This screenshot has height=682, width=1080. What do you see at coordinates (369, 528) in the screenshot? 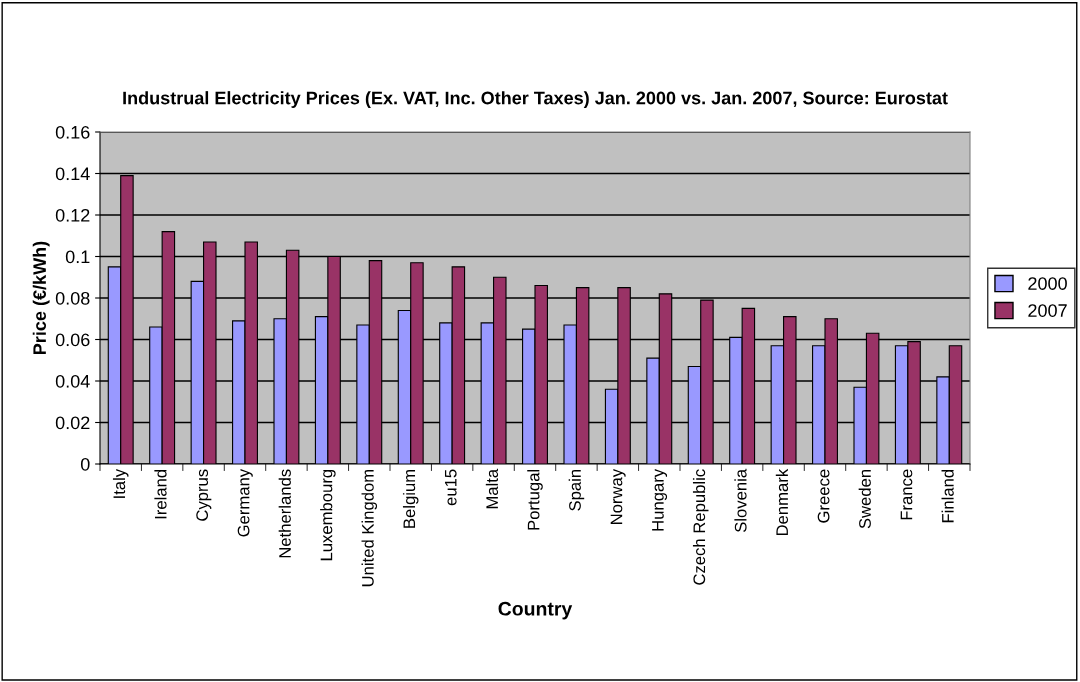
I see `x-tick-label: United Kingdom` at bounding box center [369, 528].